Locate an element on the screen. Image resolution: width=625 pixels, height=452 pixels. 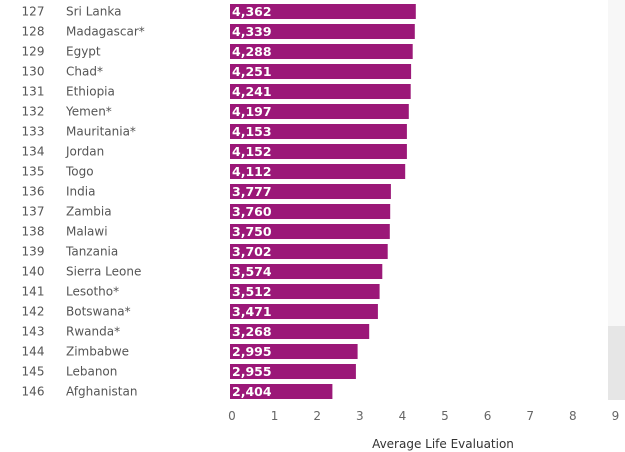
x-tick-label: 7 is located at coordinates (530, 416).